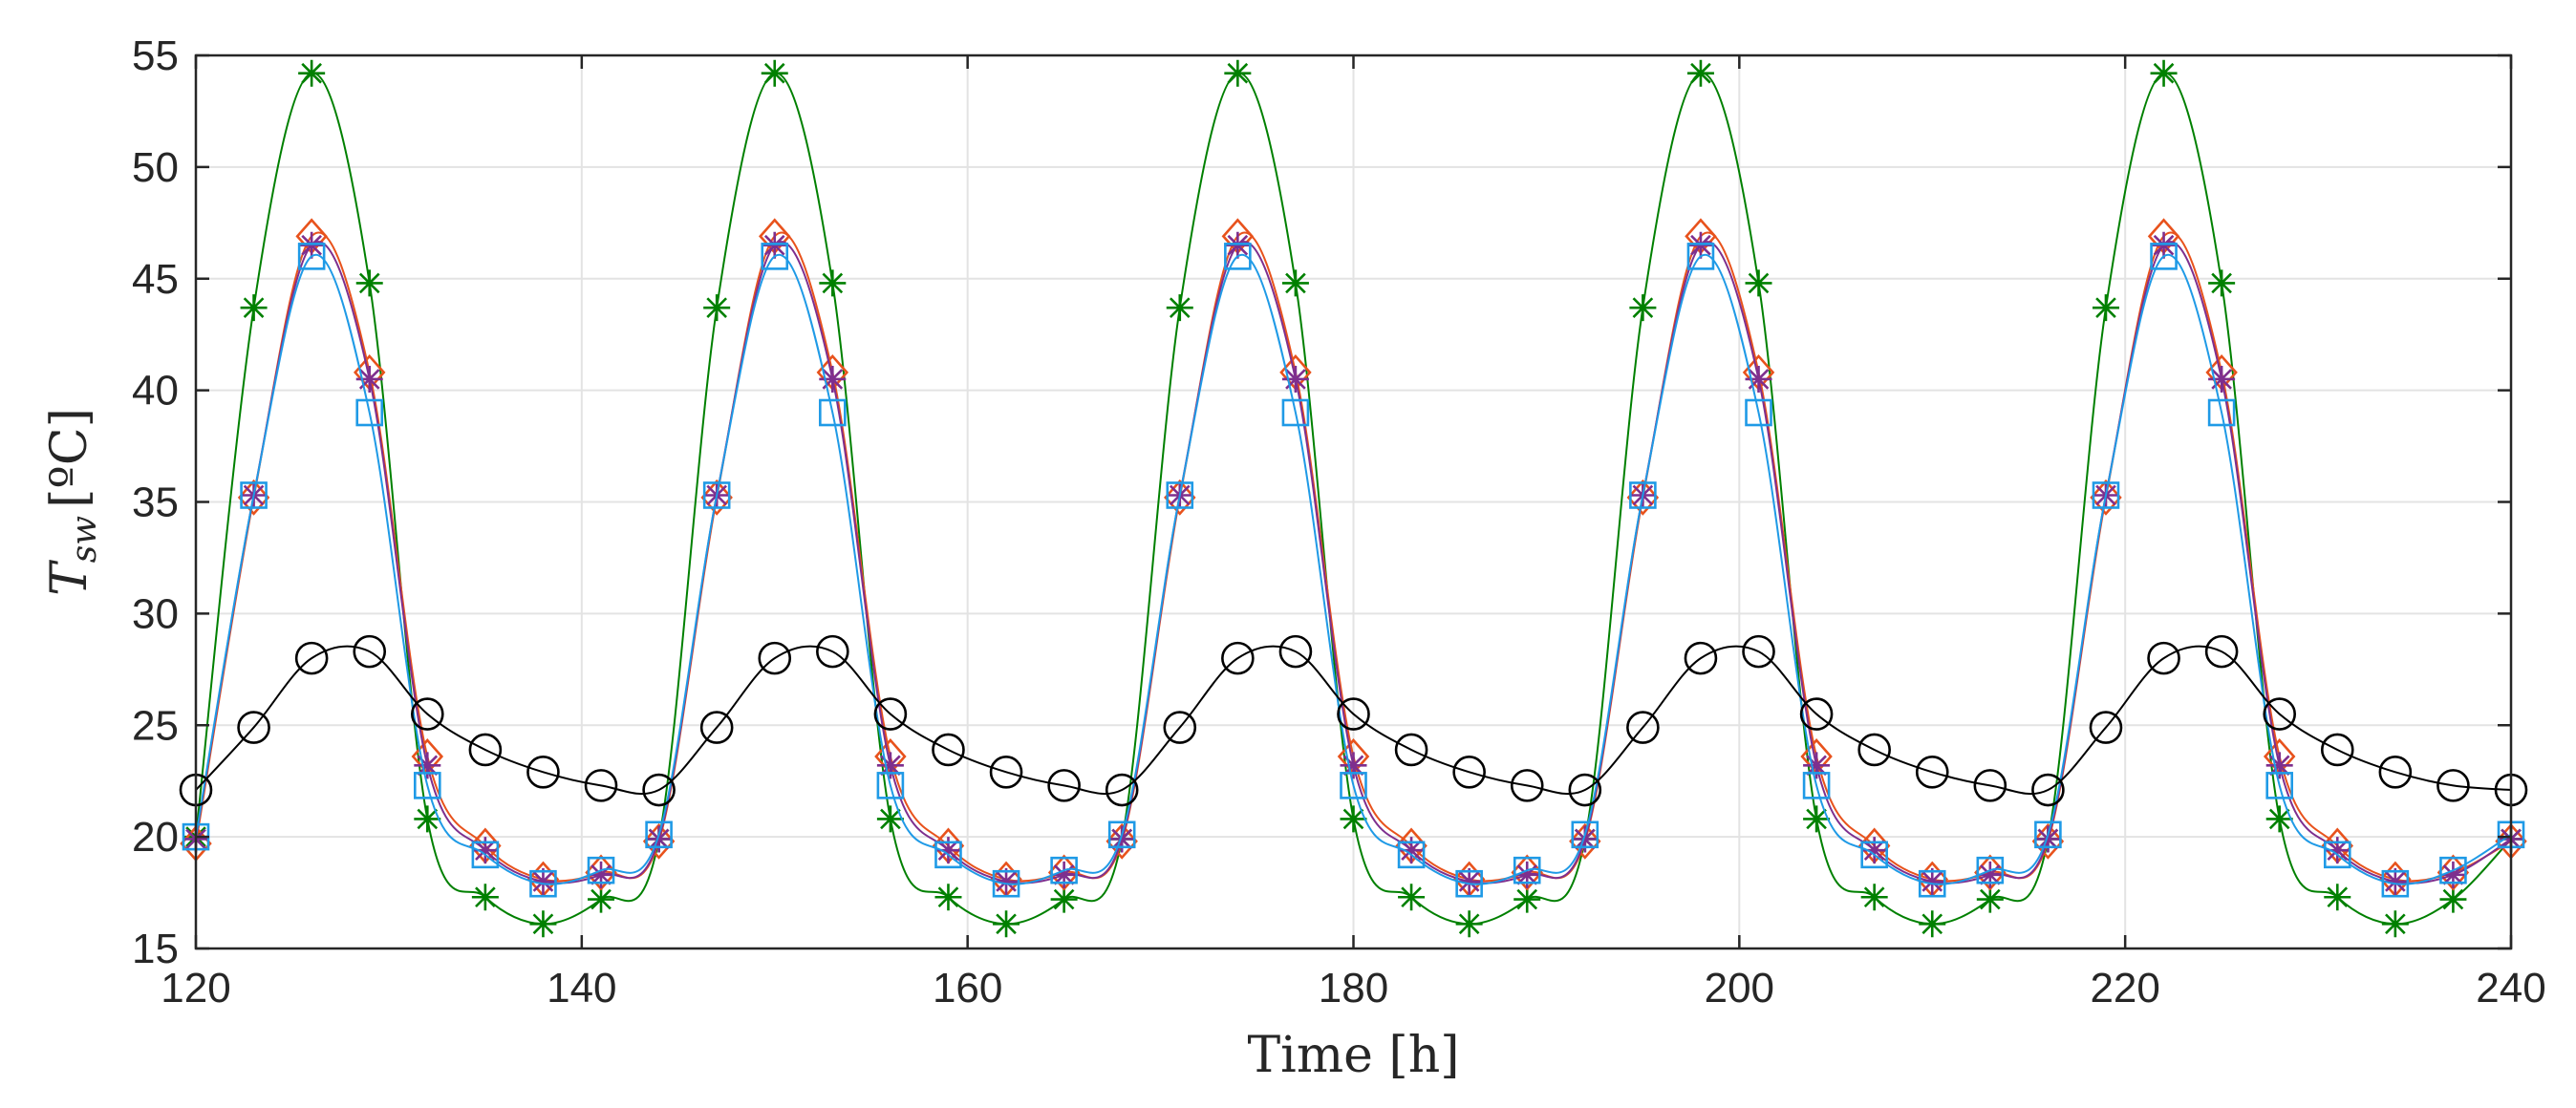  What do you see at coordinates (2510, 989) in the screenshot?
I see `x-tick-label: 240` at bounding box center [2510, 989].